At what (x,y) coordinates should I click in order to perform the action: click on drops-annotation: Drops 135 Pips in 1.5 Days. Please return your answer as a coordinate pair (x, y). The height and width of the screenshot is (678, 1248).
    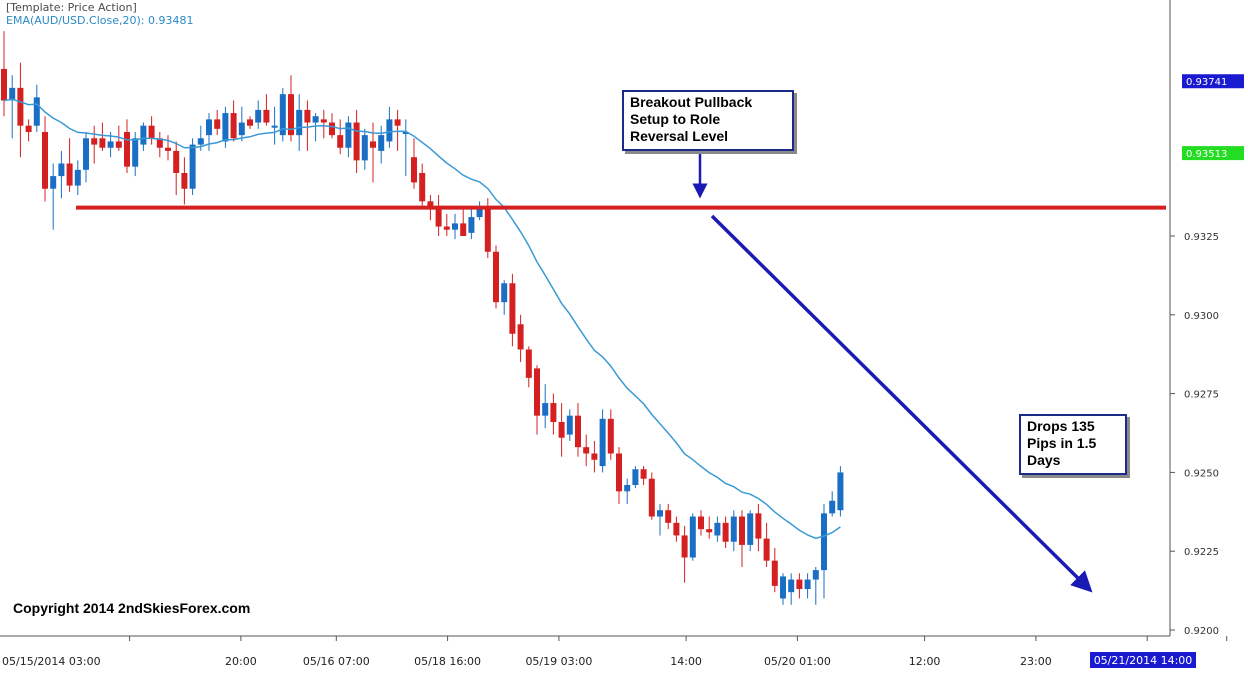
    Looking at the image, I should click on (1073, 444).